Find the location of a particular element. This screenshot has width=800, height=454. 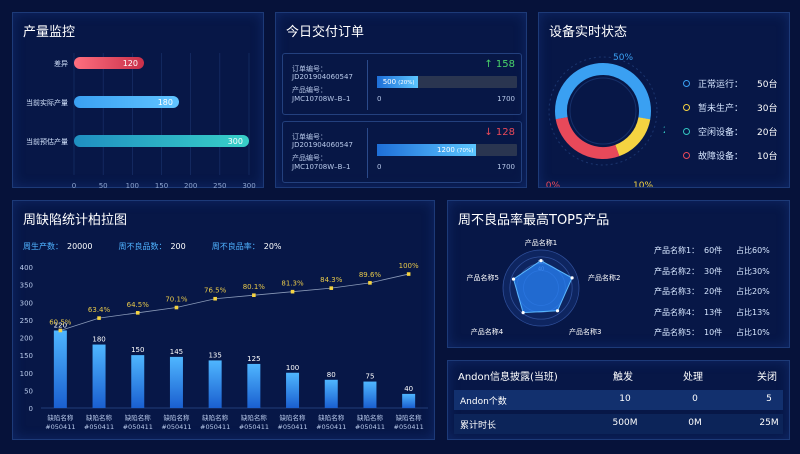

radar-axis-label: 产品名称2 is located at coordinates (604, 277).